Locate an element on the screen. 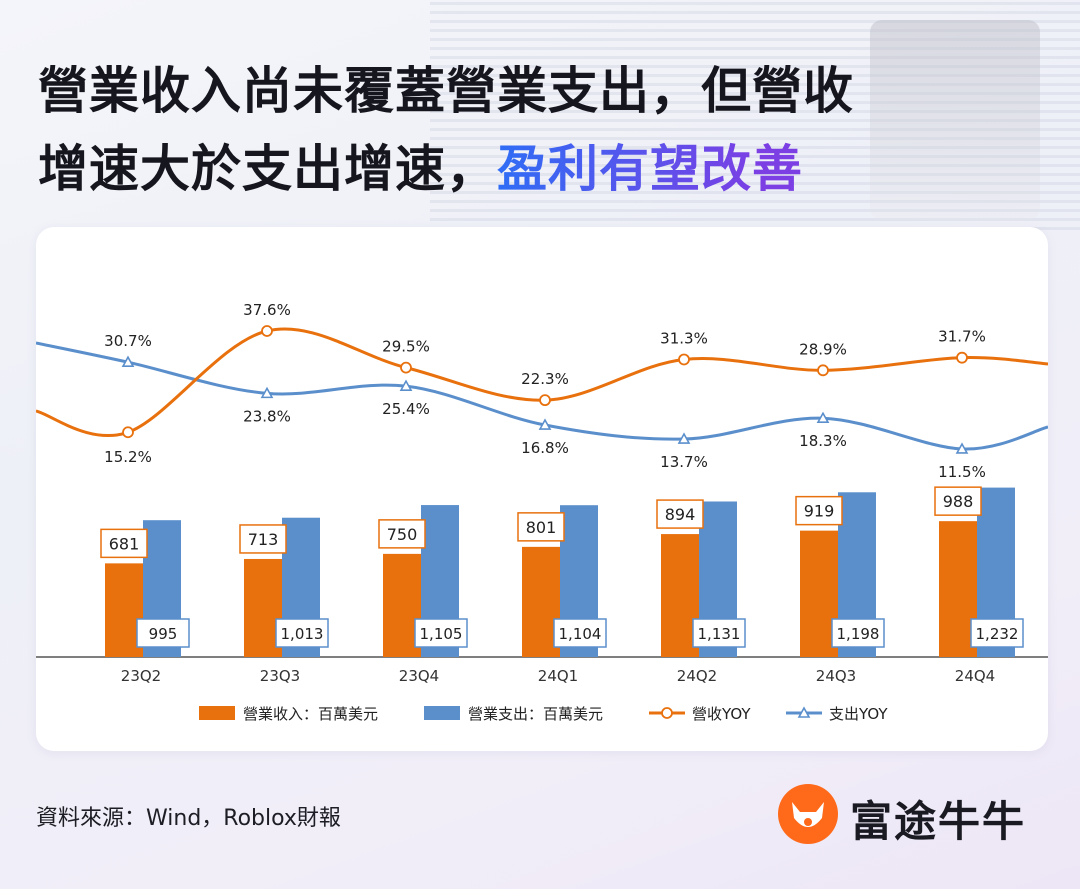  x-tick-label: 23Q4 is located at coordinates (419, 676).